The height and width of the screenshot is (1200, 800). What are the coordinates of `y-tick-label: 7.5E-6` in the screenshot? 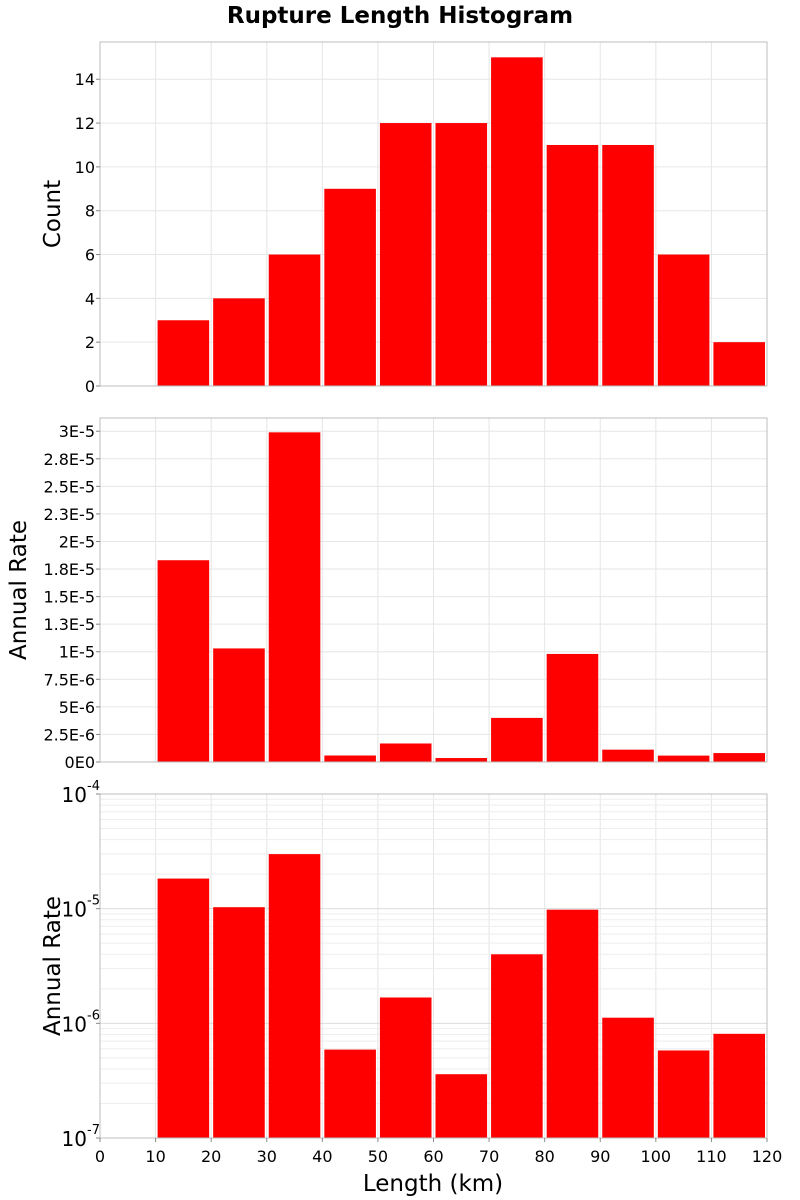 It's located at (69, 679).